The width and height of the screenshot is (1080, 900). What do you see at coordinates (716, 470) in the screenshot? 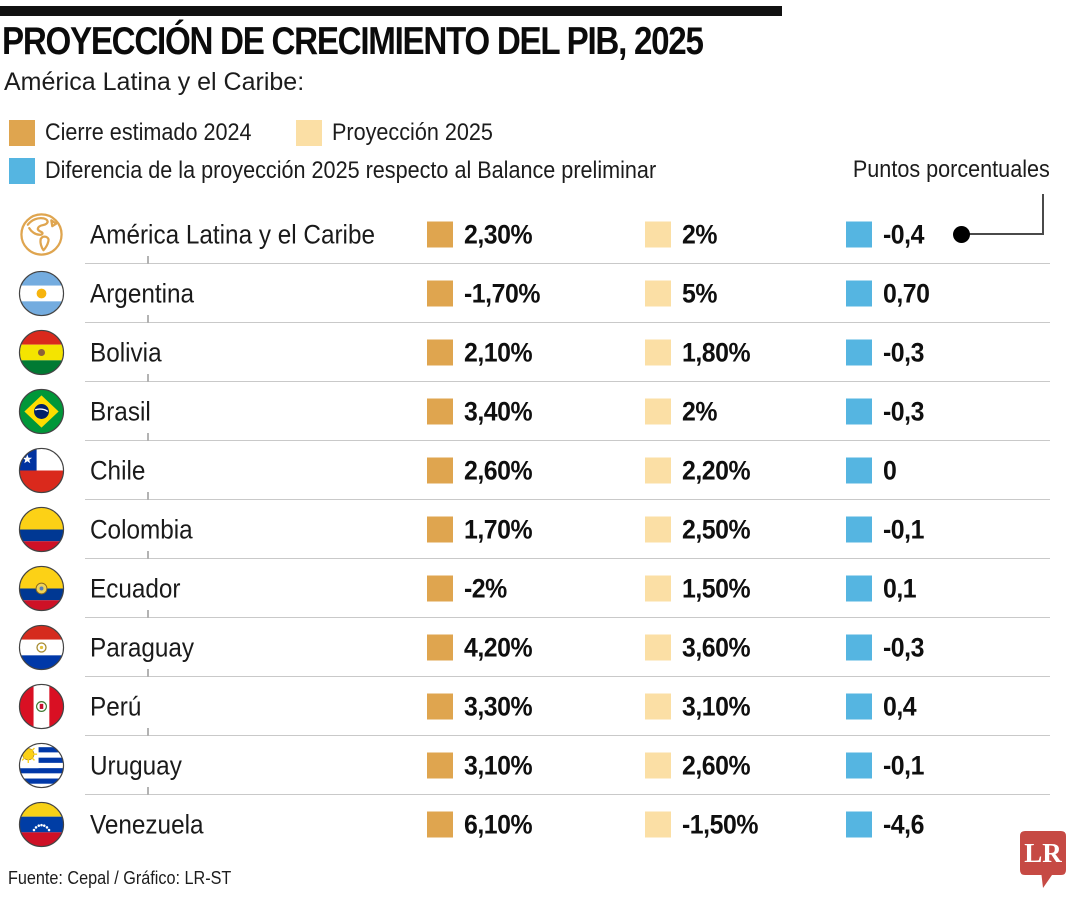
I see `proyeccion-value: 2,20%` at bounding box center [716, 470].